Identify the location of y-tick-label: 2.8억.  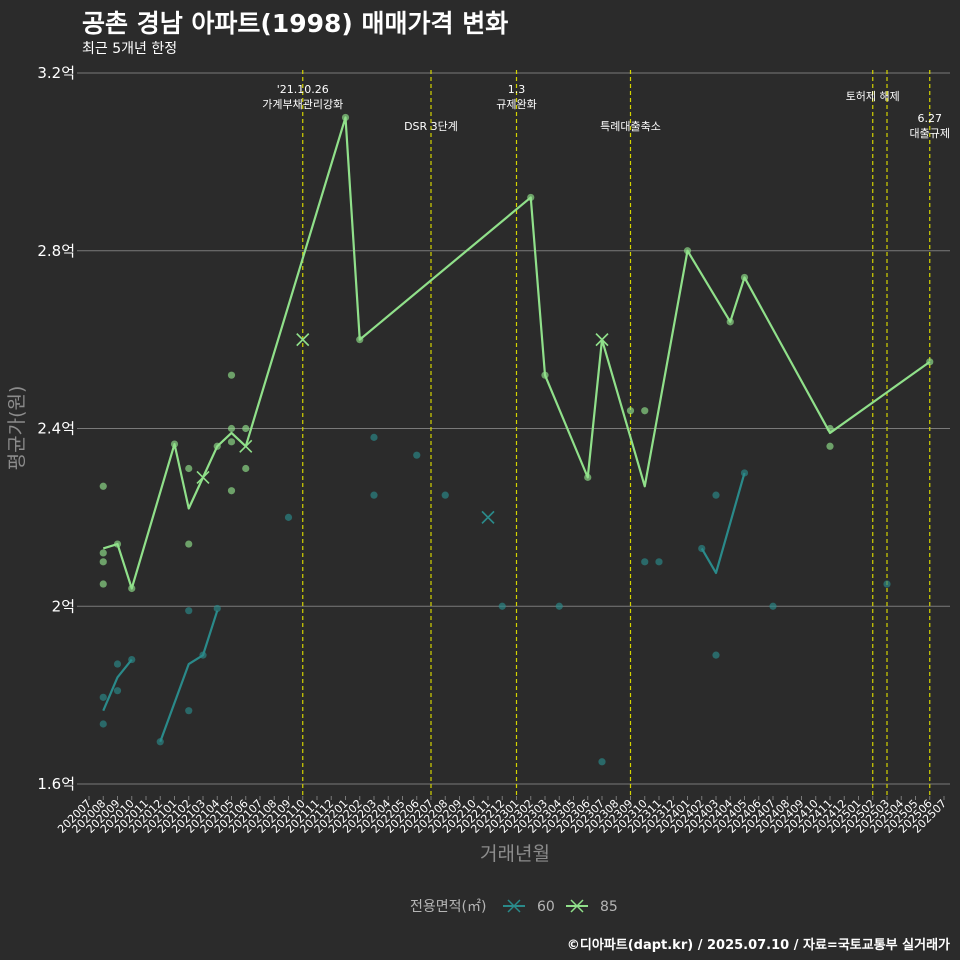
(56, 251).